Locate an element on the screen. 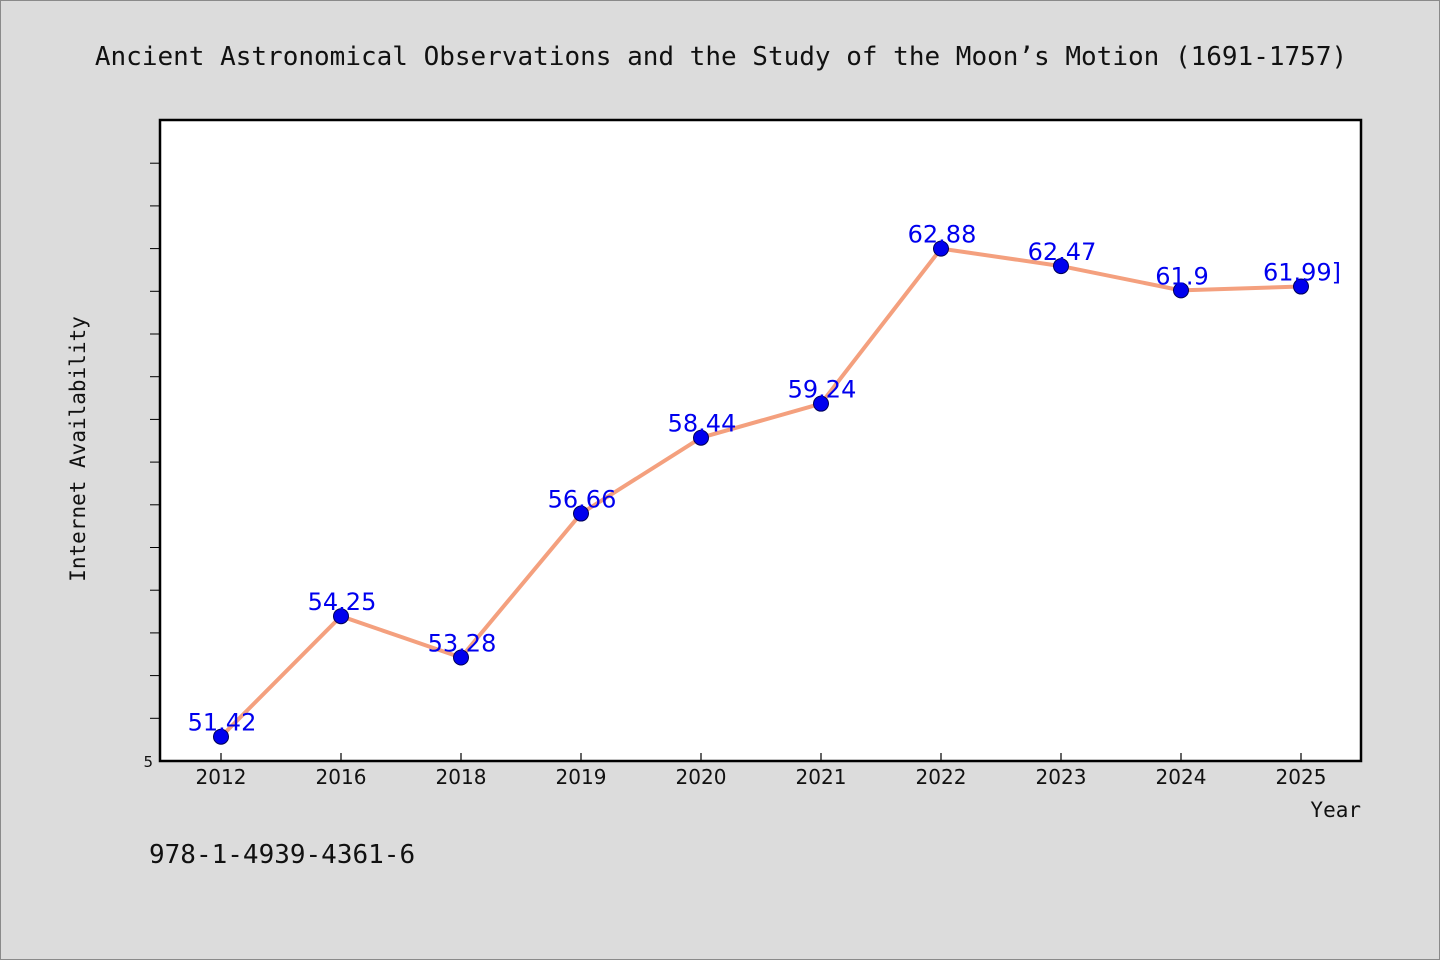 This screenshot has height=960, width=1440. x-tick-label: 2020 is located at coordinates (701, 777).